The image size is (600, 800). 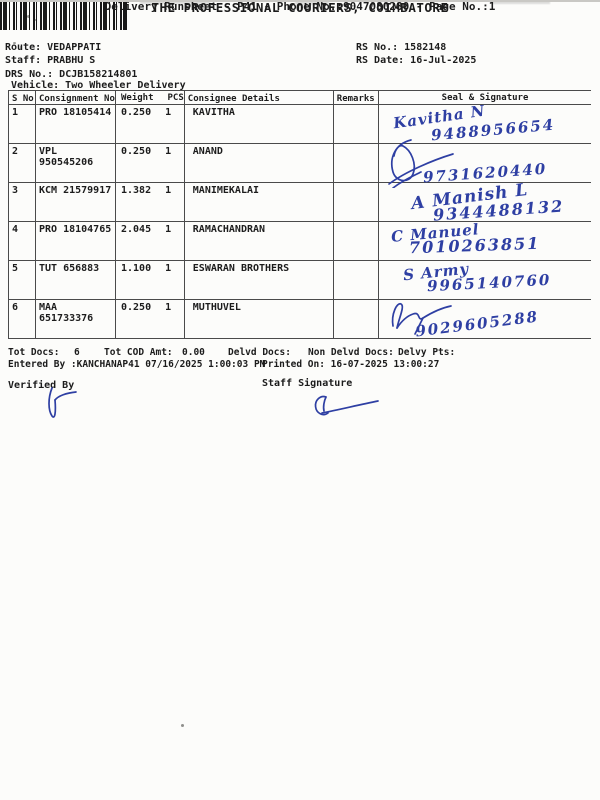 What do you see at coordinates (258, 202) in the screenshot?
I see `consignee-cell: MANIMEKALAI` at bounding box center [258, 202].